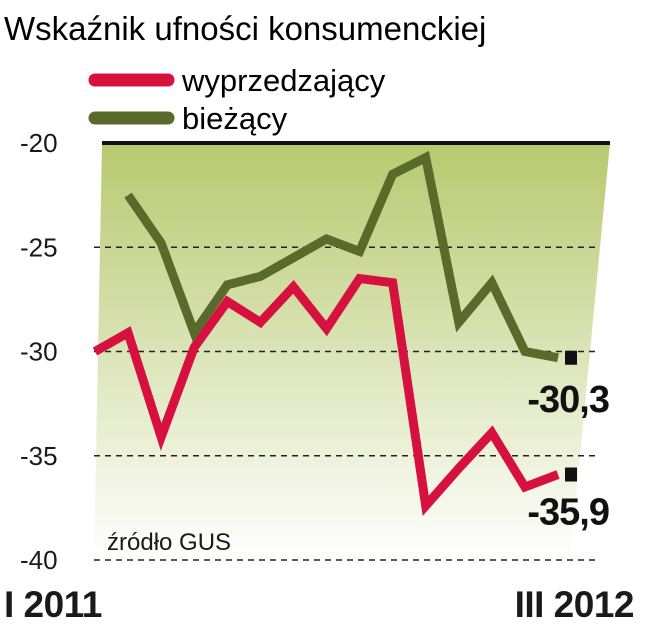  I want to click on legend-label-forecast: wyprzedzający, so click(283, 80).